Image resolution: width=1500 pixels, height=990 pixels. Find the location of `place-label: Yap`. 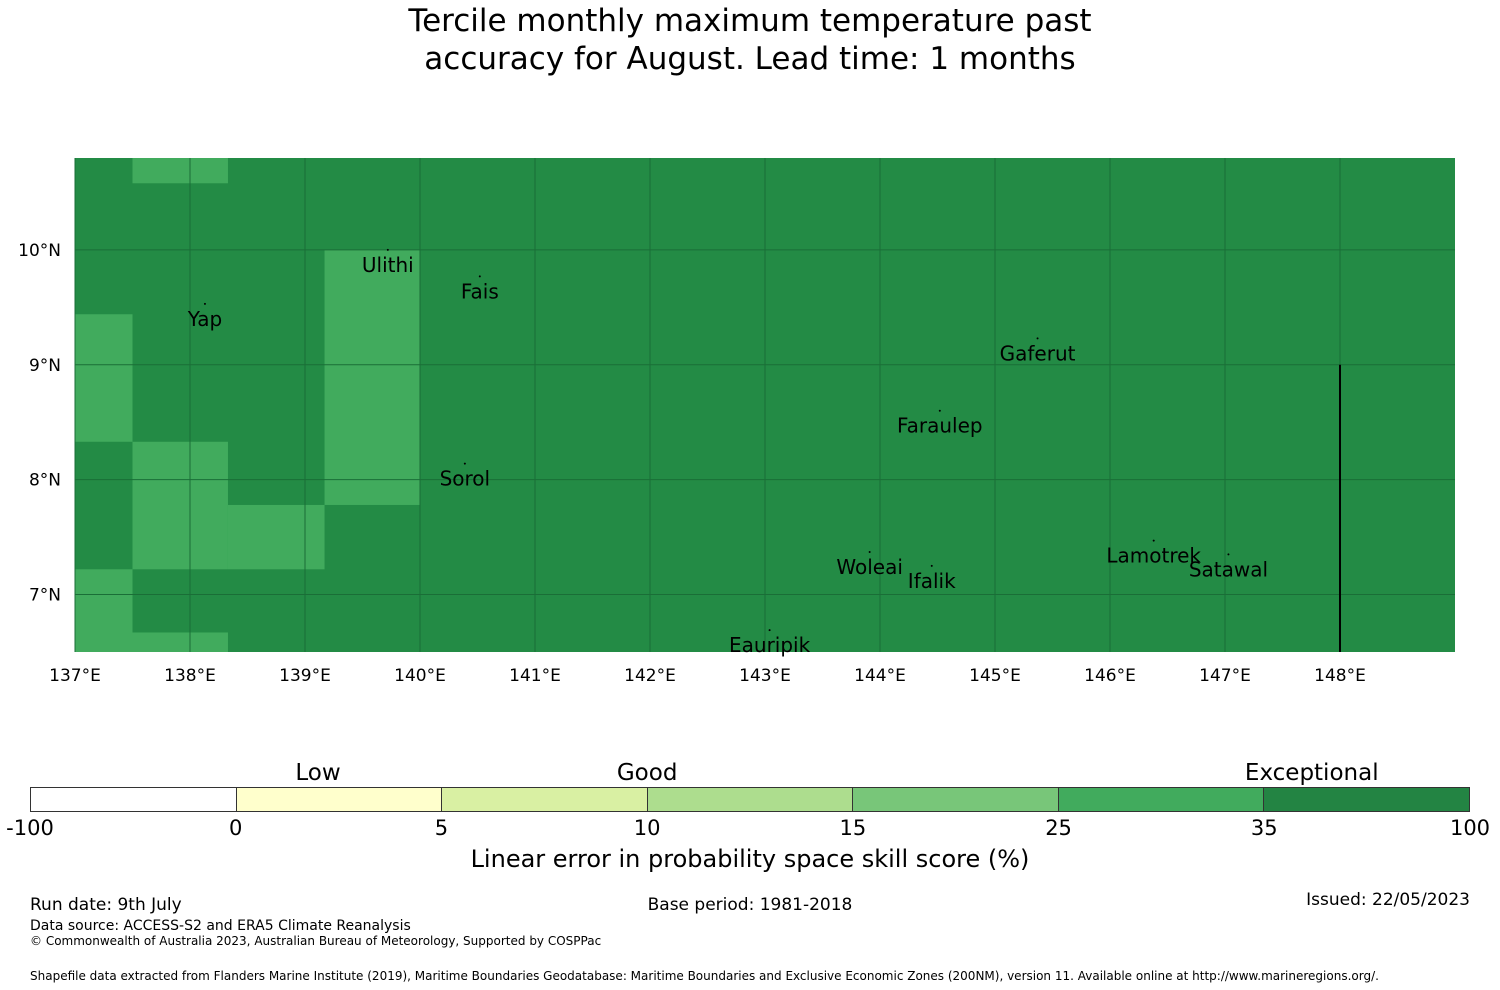

place-label: Yap is located at coordinates (204, 319).